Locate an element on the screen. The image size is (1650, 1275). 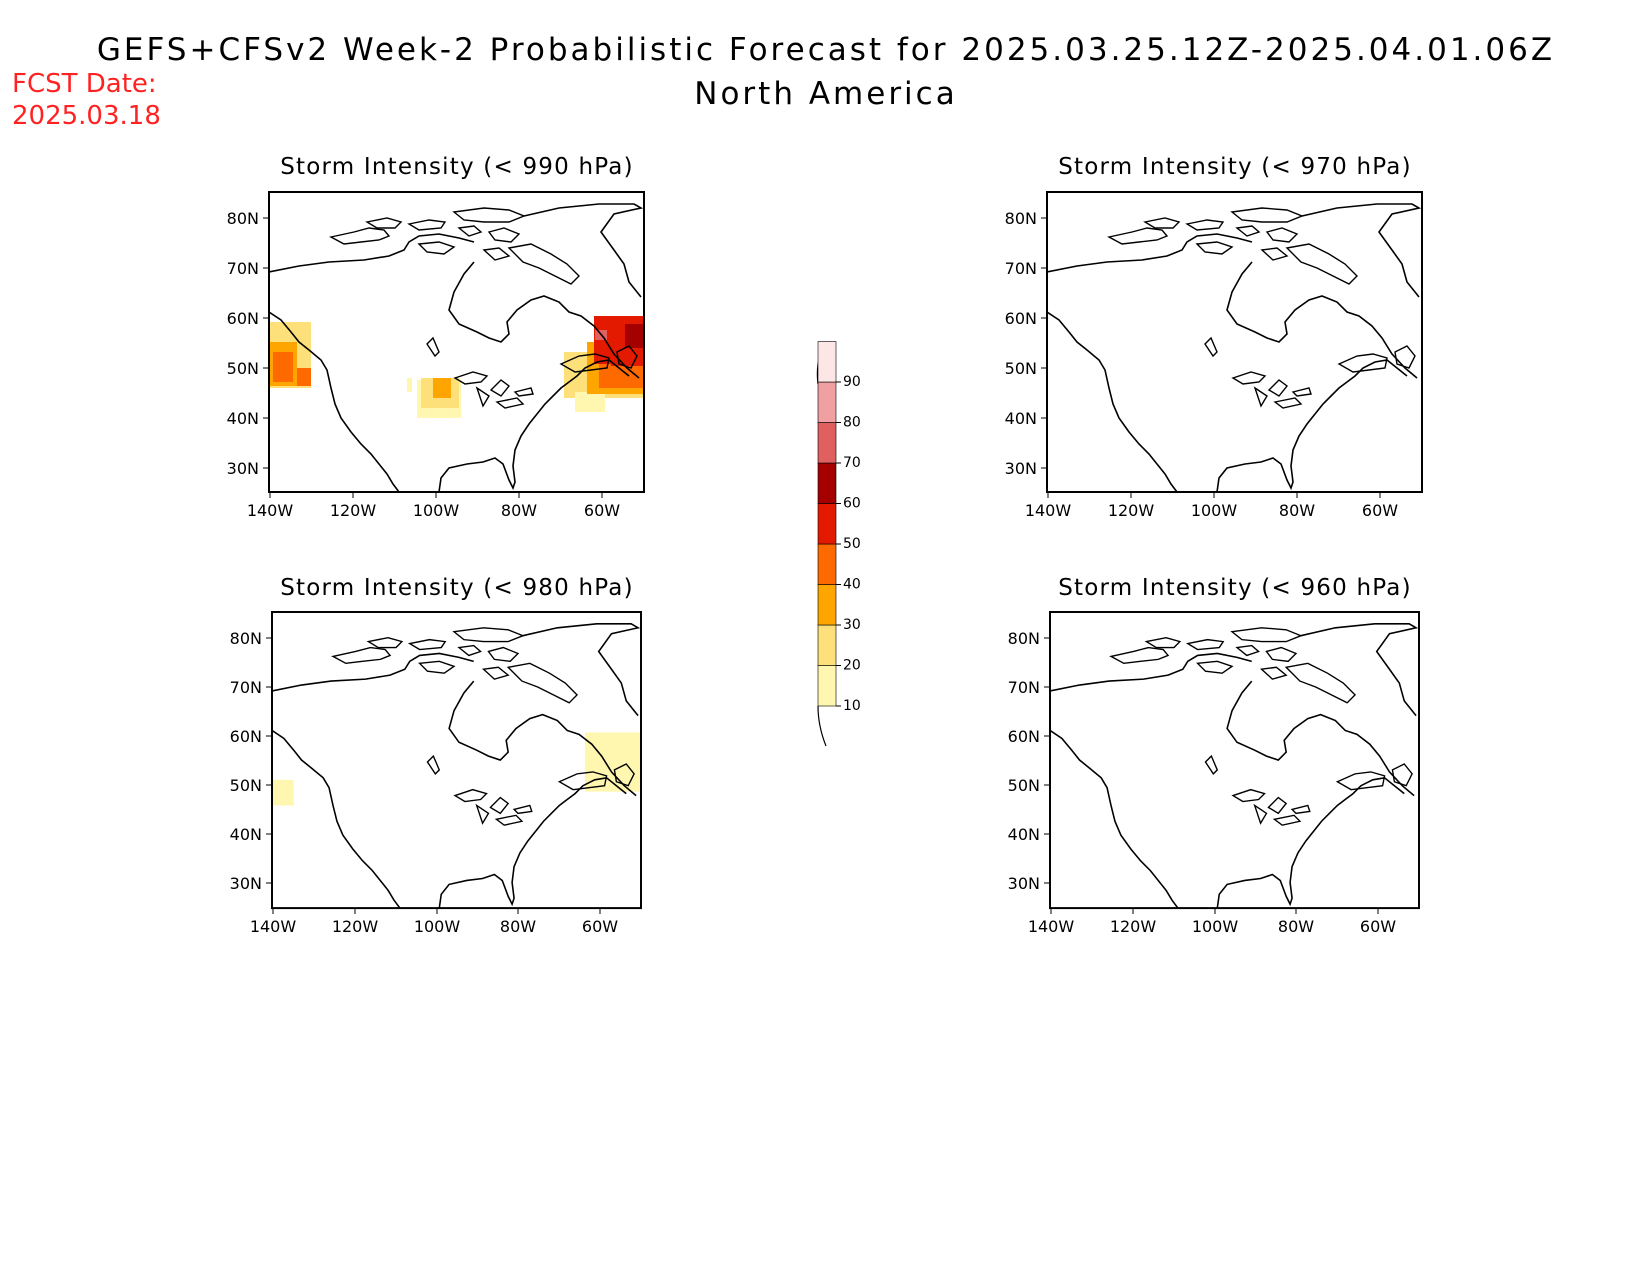
panel-990: Storm Intensity (< 990 hPa) is located at coordinates (436, 337).